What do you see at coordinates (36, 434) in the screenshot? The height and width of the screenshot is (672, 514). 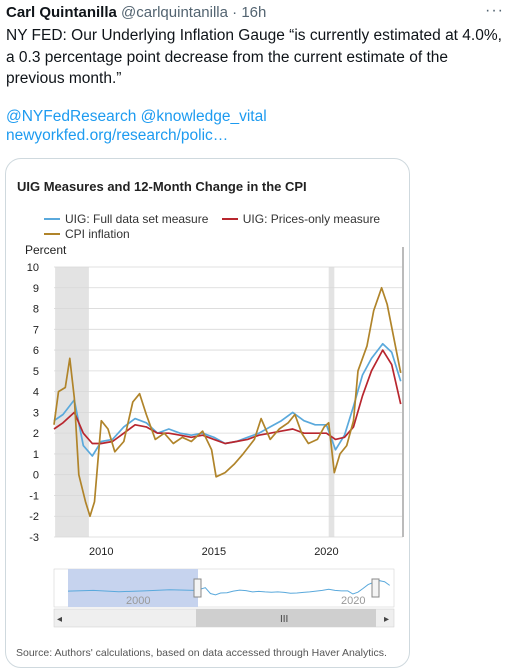 I see `y-tick-label: 2` at bounding box center [36, 434].